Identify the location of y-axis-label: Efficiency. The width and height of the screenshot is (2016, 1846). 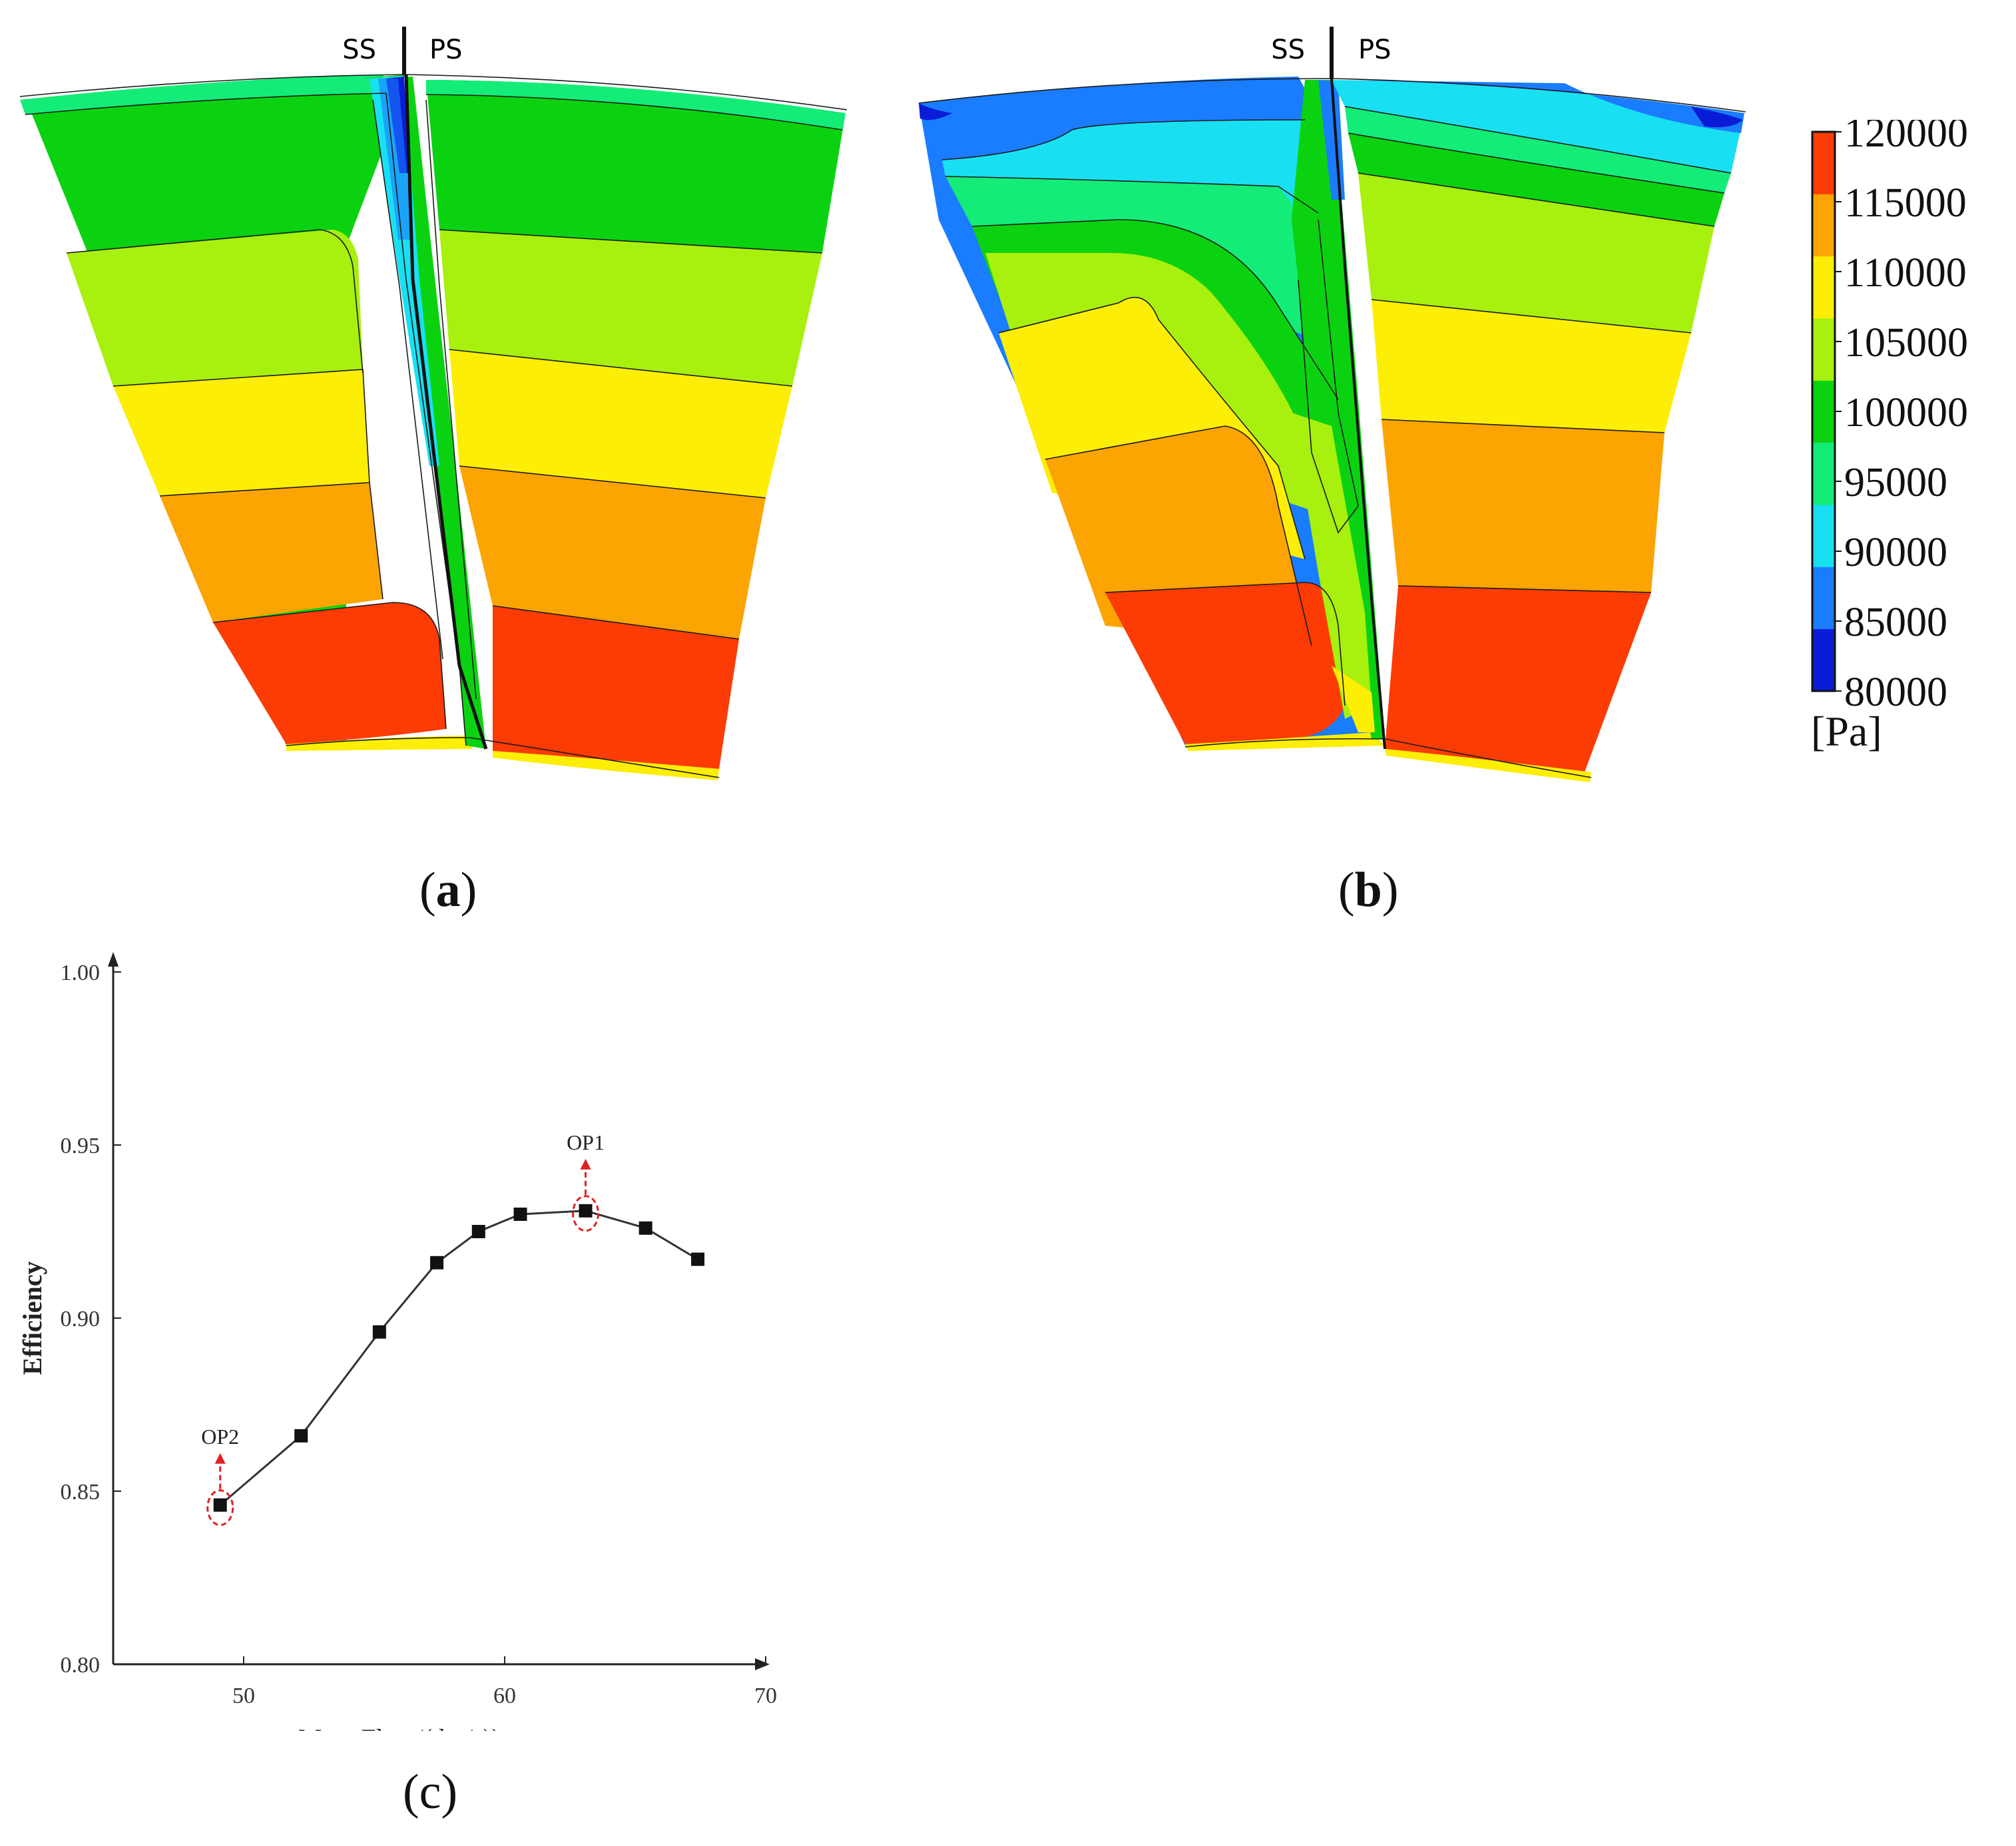
(32, 1318).